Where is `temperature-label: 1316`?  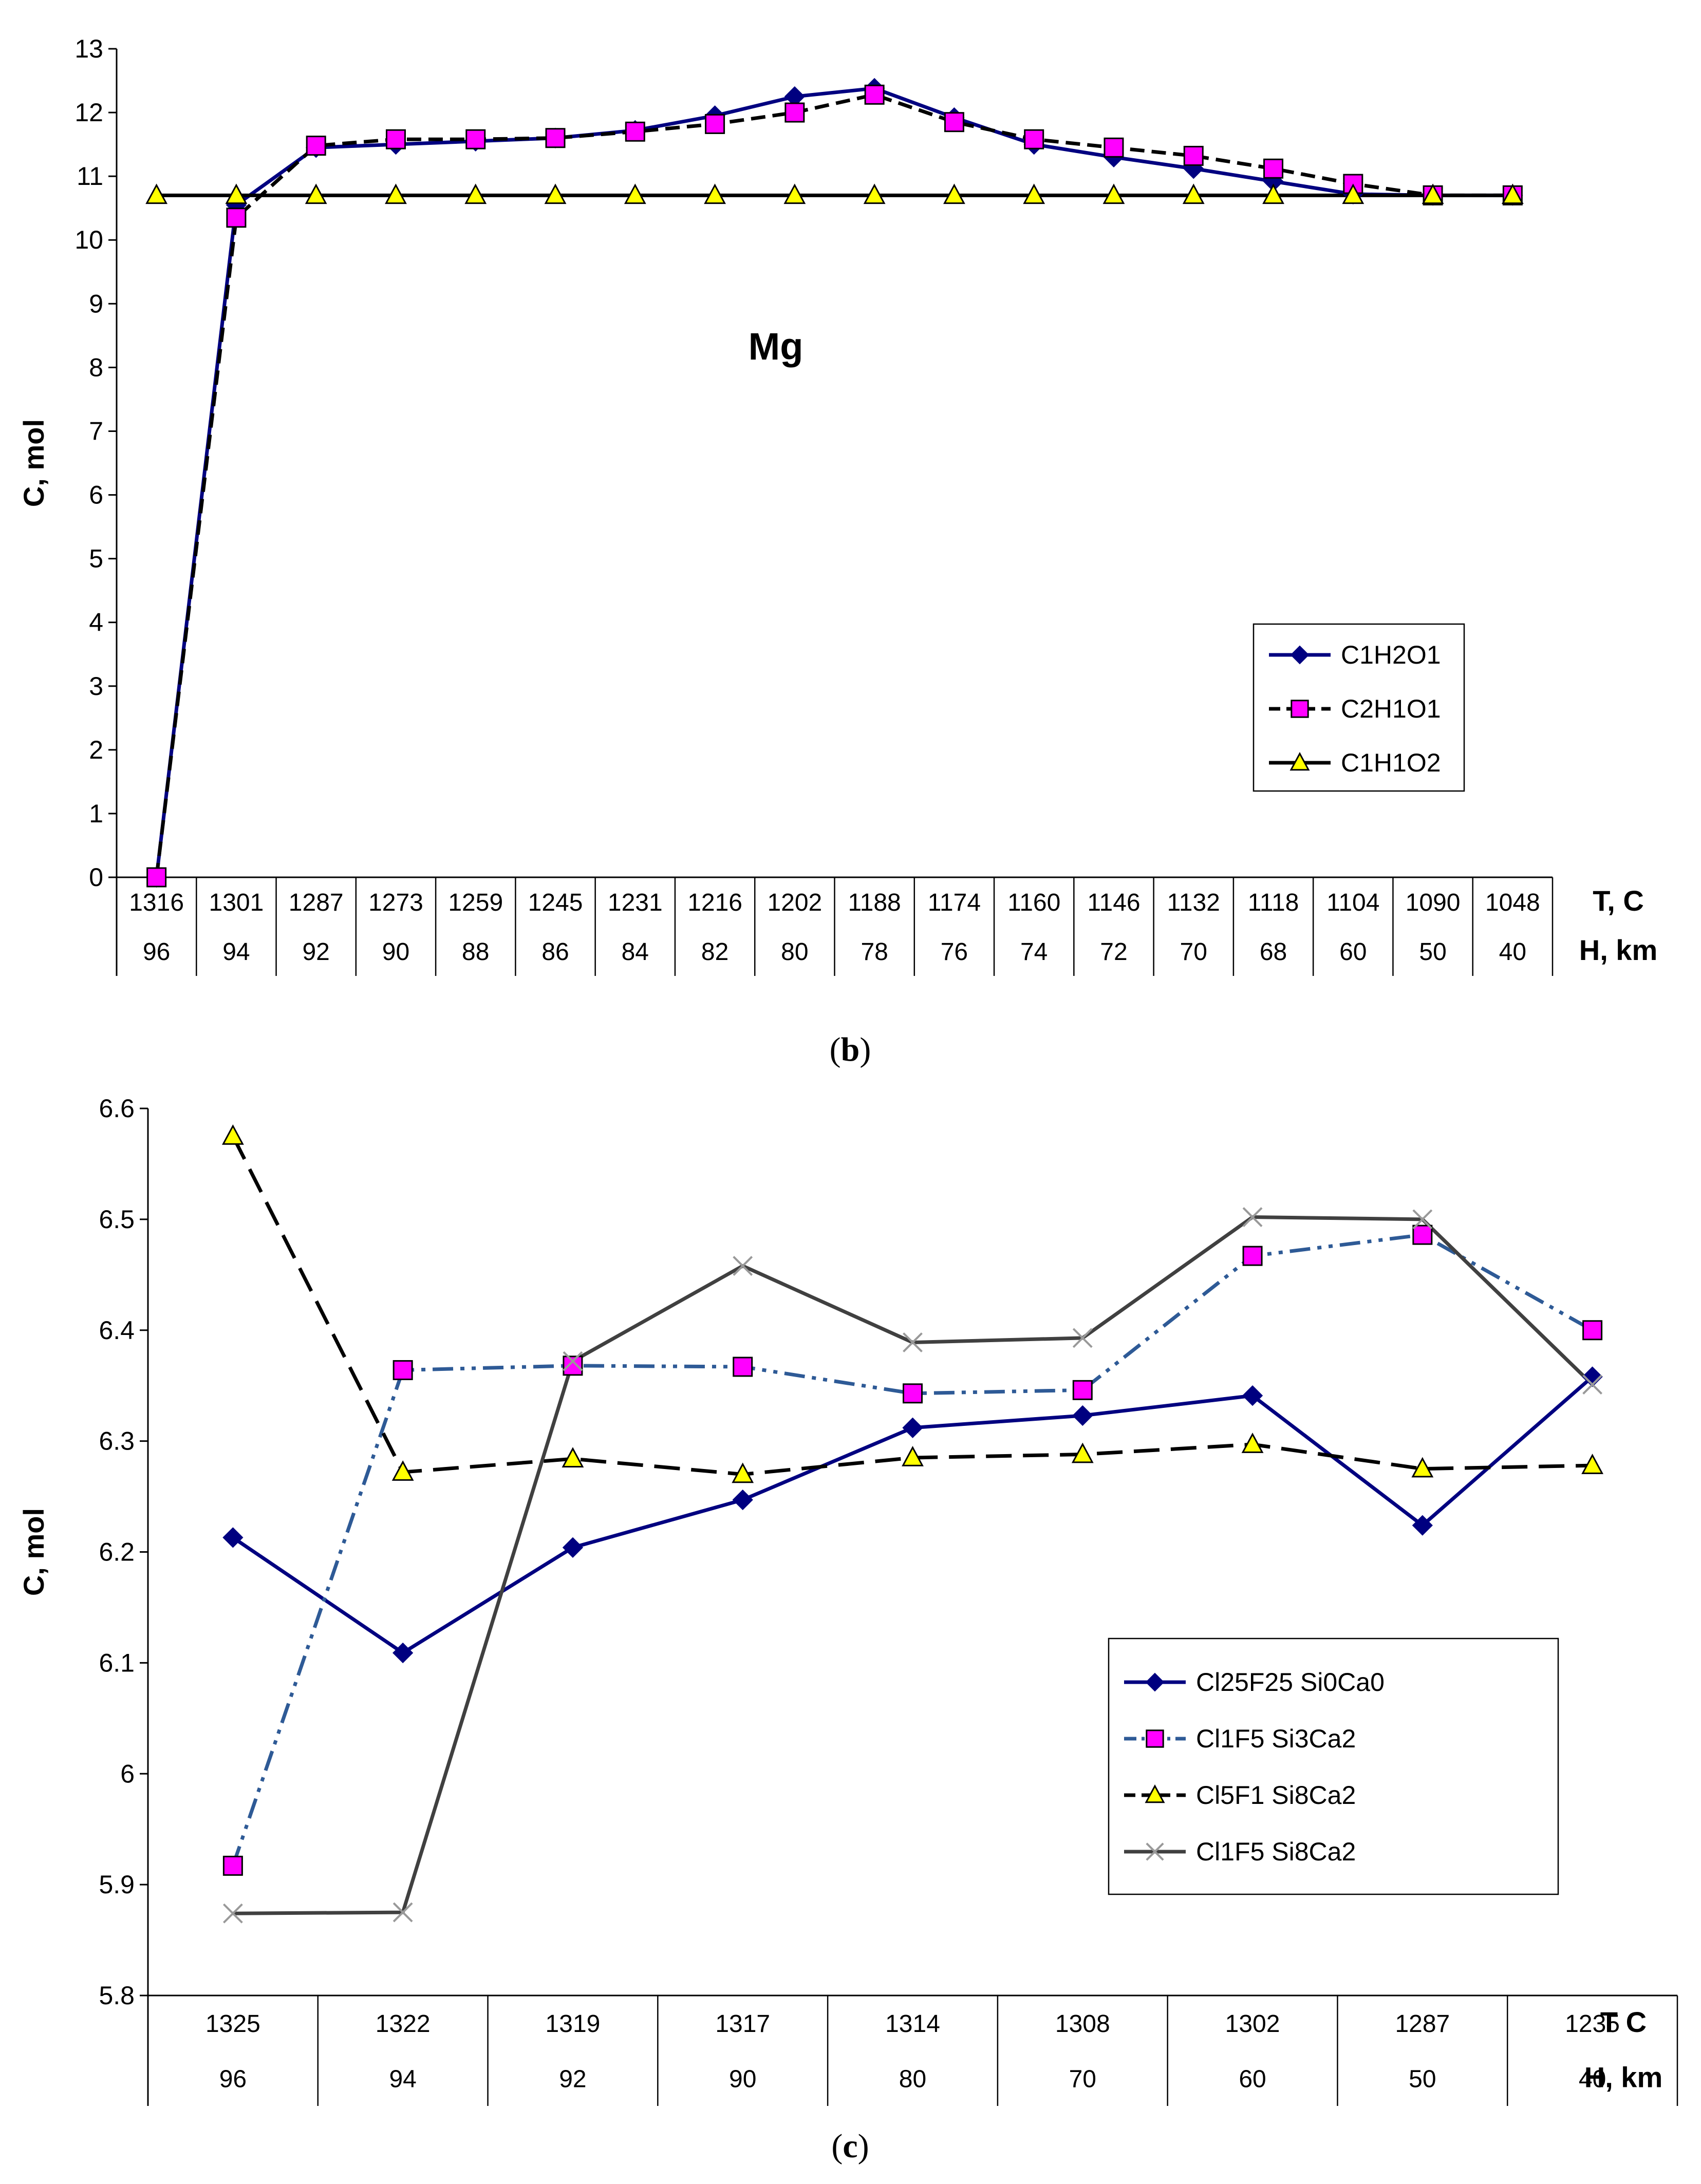 temperature-label: 1316 is located at coordinates (156, 902).